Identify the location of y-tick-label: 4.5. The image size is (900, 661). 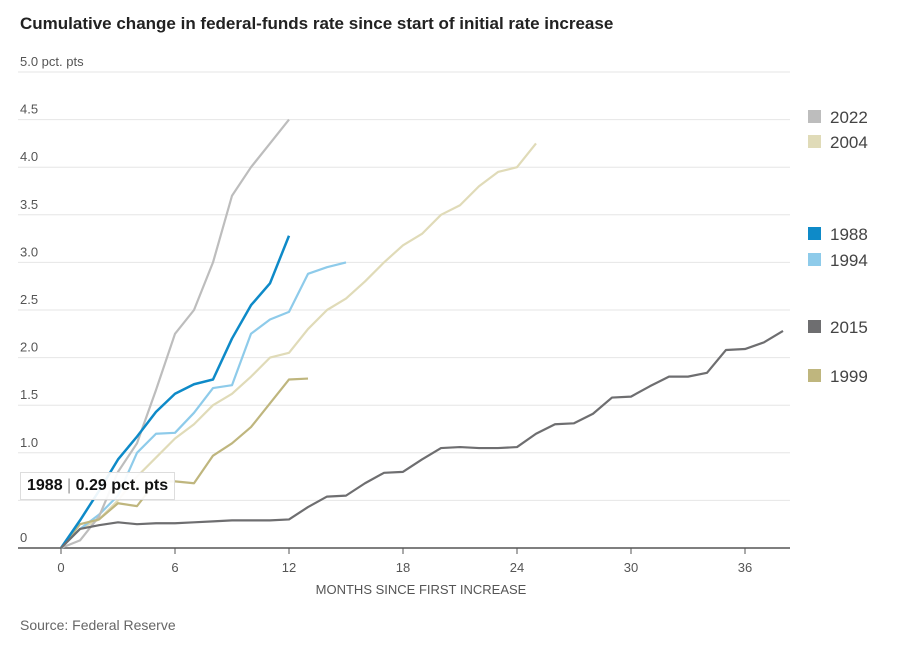
(29, 109).